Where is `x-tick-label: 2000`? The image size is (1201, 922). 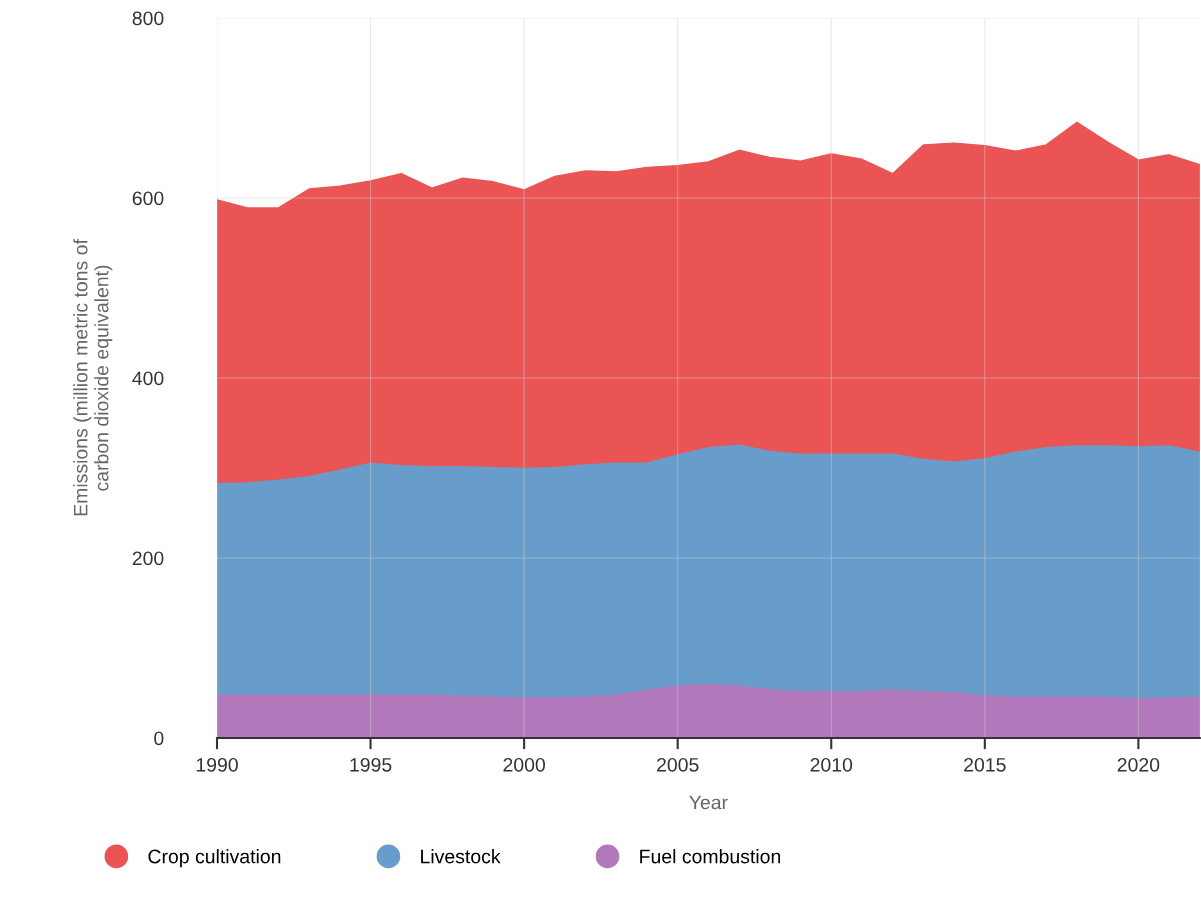 x-tick-label: 2000 is located at coordinates (524, 764).